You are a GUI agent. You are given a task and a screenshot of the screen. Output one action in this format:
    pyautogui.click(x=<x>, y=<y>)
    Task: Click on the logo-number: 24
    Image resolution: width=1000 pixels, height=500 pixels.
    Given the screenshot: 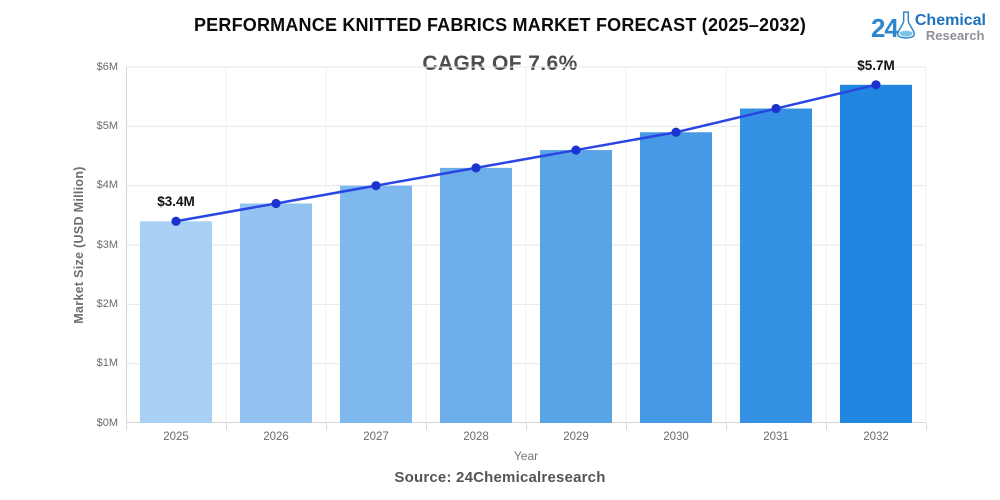 What is the action you would take?
    pyautogui.click(x=884, y=27)
    